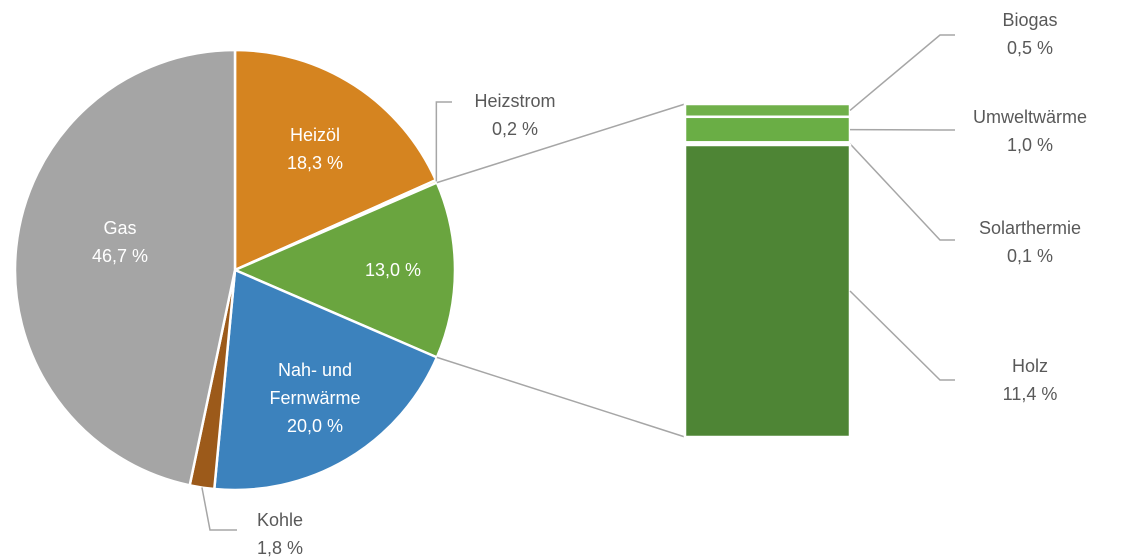  I want to click on label-name: Nah- und Fernwärme, so click(315, 384).